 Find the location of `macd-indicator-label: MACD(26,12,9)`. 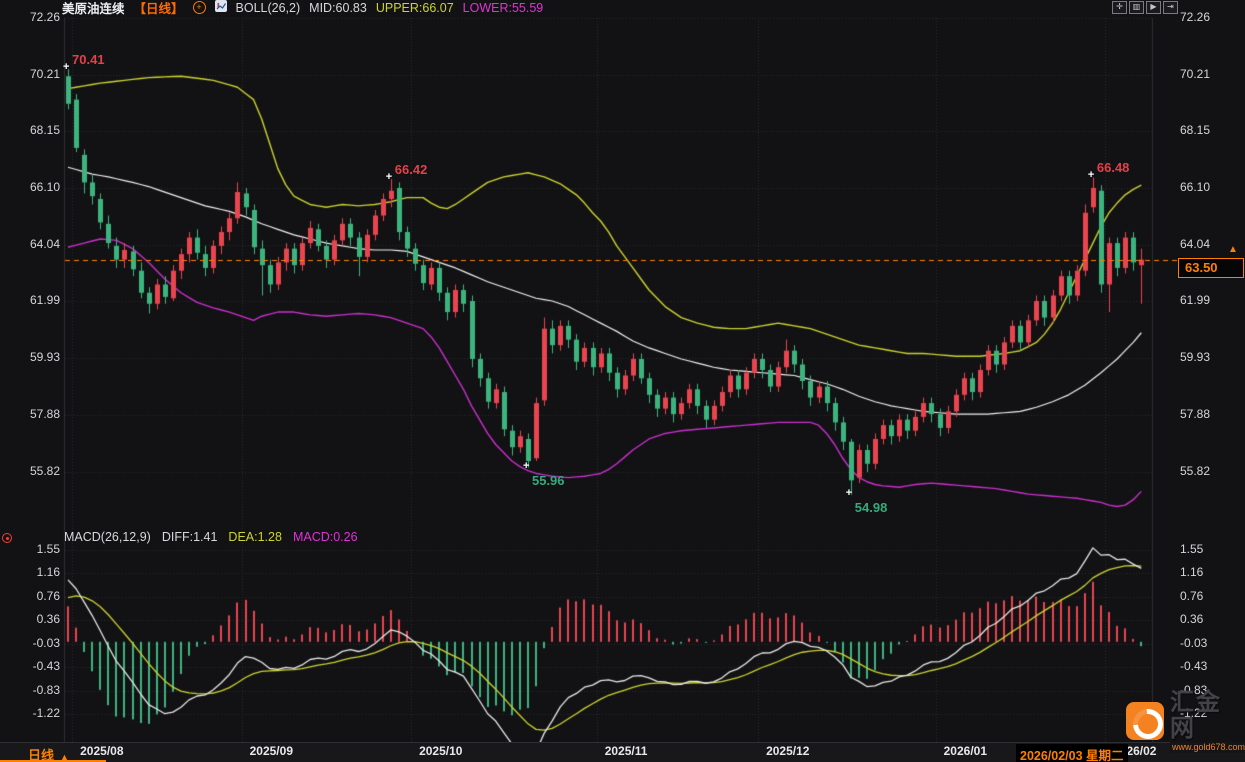

macd-indicator-label: MACD(26,12,9) is located at coordinates (107, 537).